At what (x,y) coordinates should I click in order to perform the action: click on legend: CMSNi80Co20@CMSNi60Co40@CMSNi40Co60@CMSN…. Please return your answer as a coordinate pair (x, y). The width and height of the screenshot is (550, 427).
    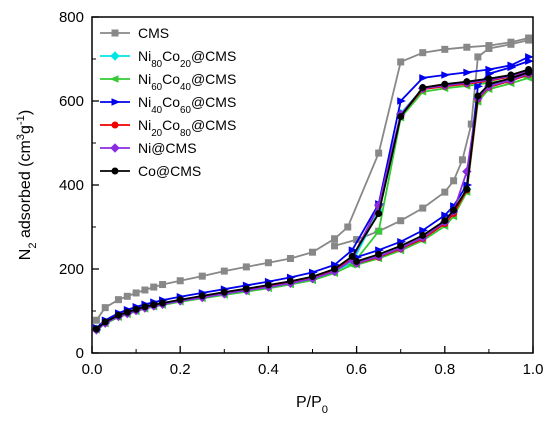
    Looking at the image, I should click on (168, 102).